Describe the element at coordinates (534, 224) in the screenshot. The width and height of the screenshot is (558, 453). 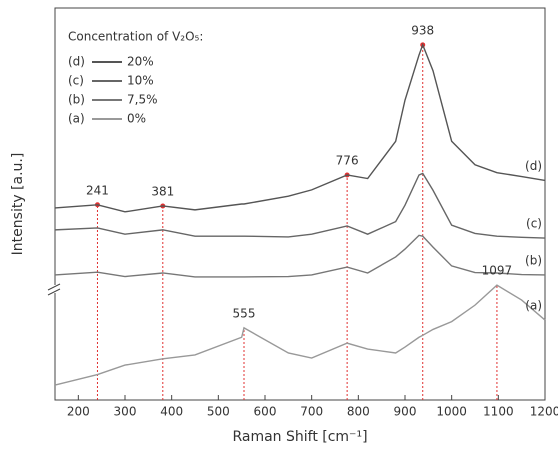
I see `series-end-label: (c)` at that location.